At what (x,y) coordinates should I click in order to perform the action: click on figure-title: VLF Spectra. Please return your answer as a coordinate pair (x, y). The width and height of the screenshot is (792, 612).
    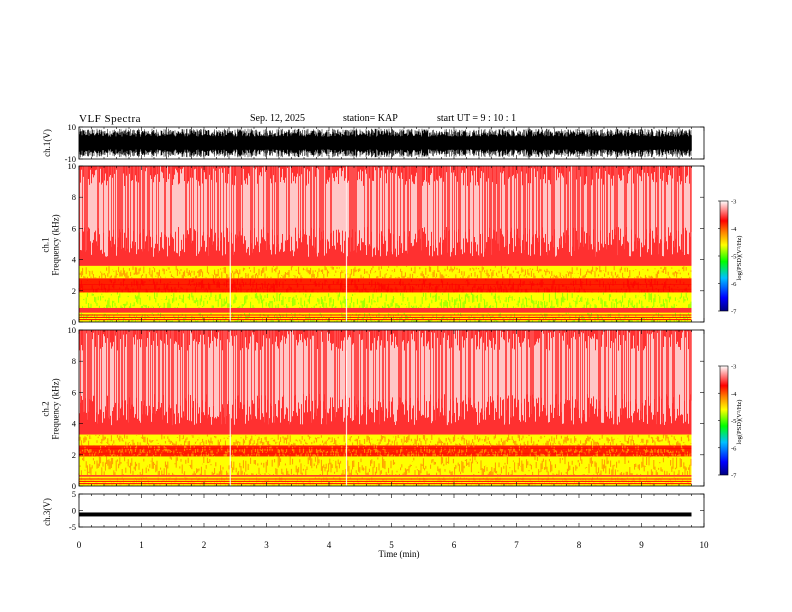
    Looking at the image, I should click on (110, 119).